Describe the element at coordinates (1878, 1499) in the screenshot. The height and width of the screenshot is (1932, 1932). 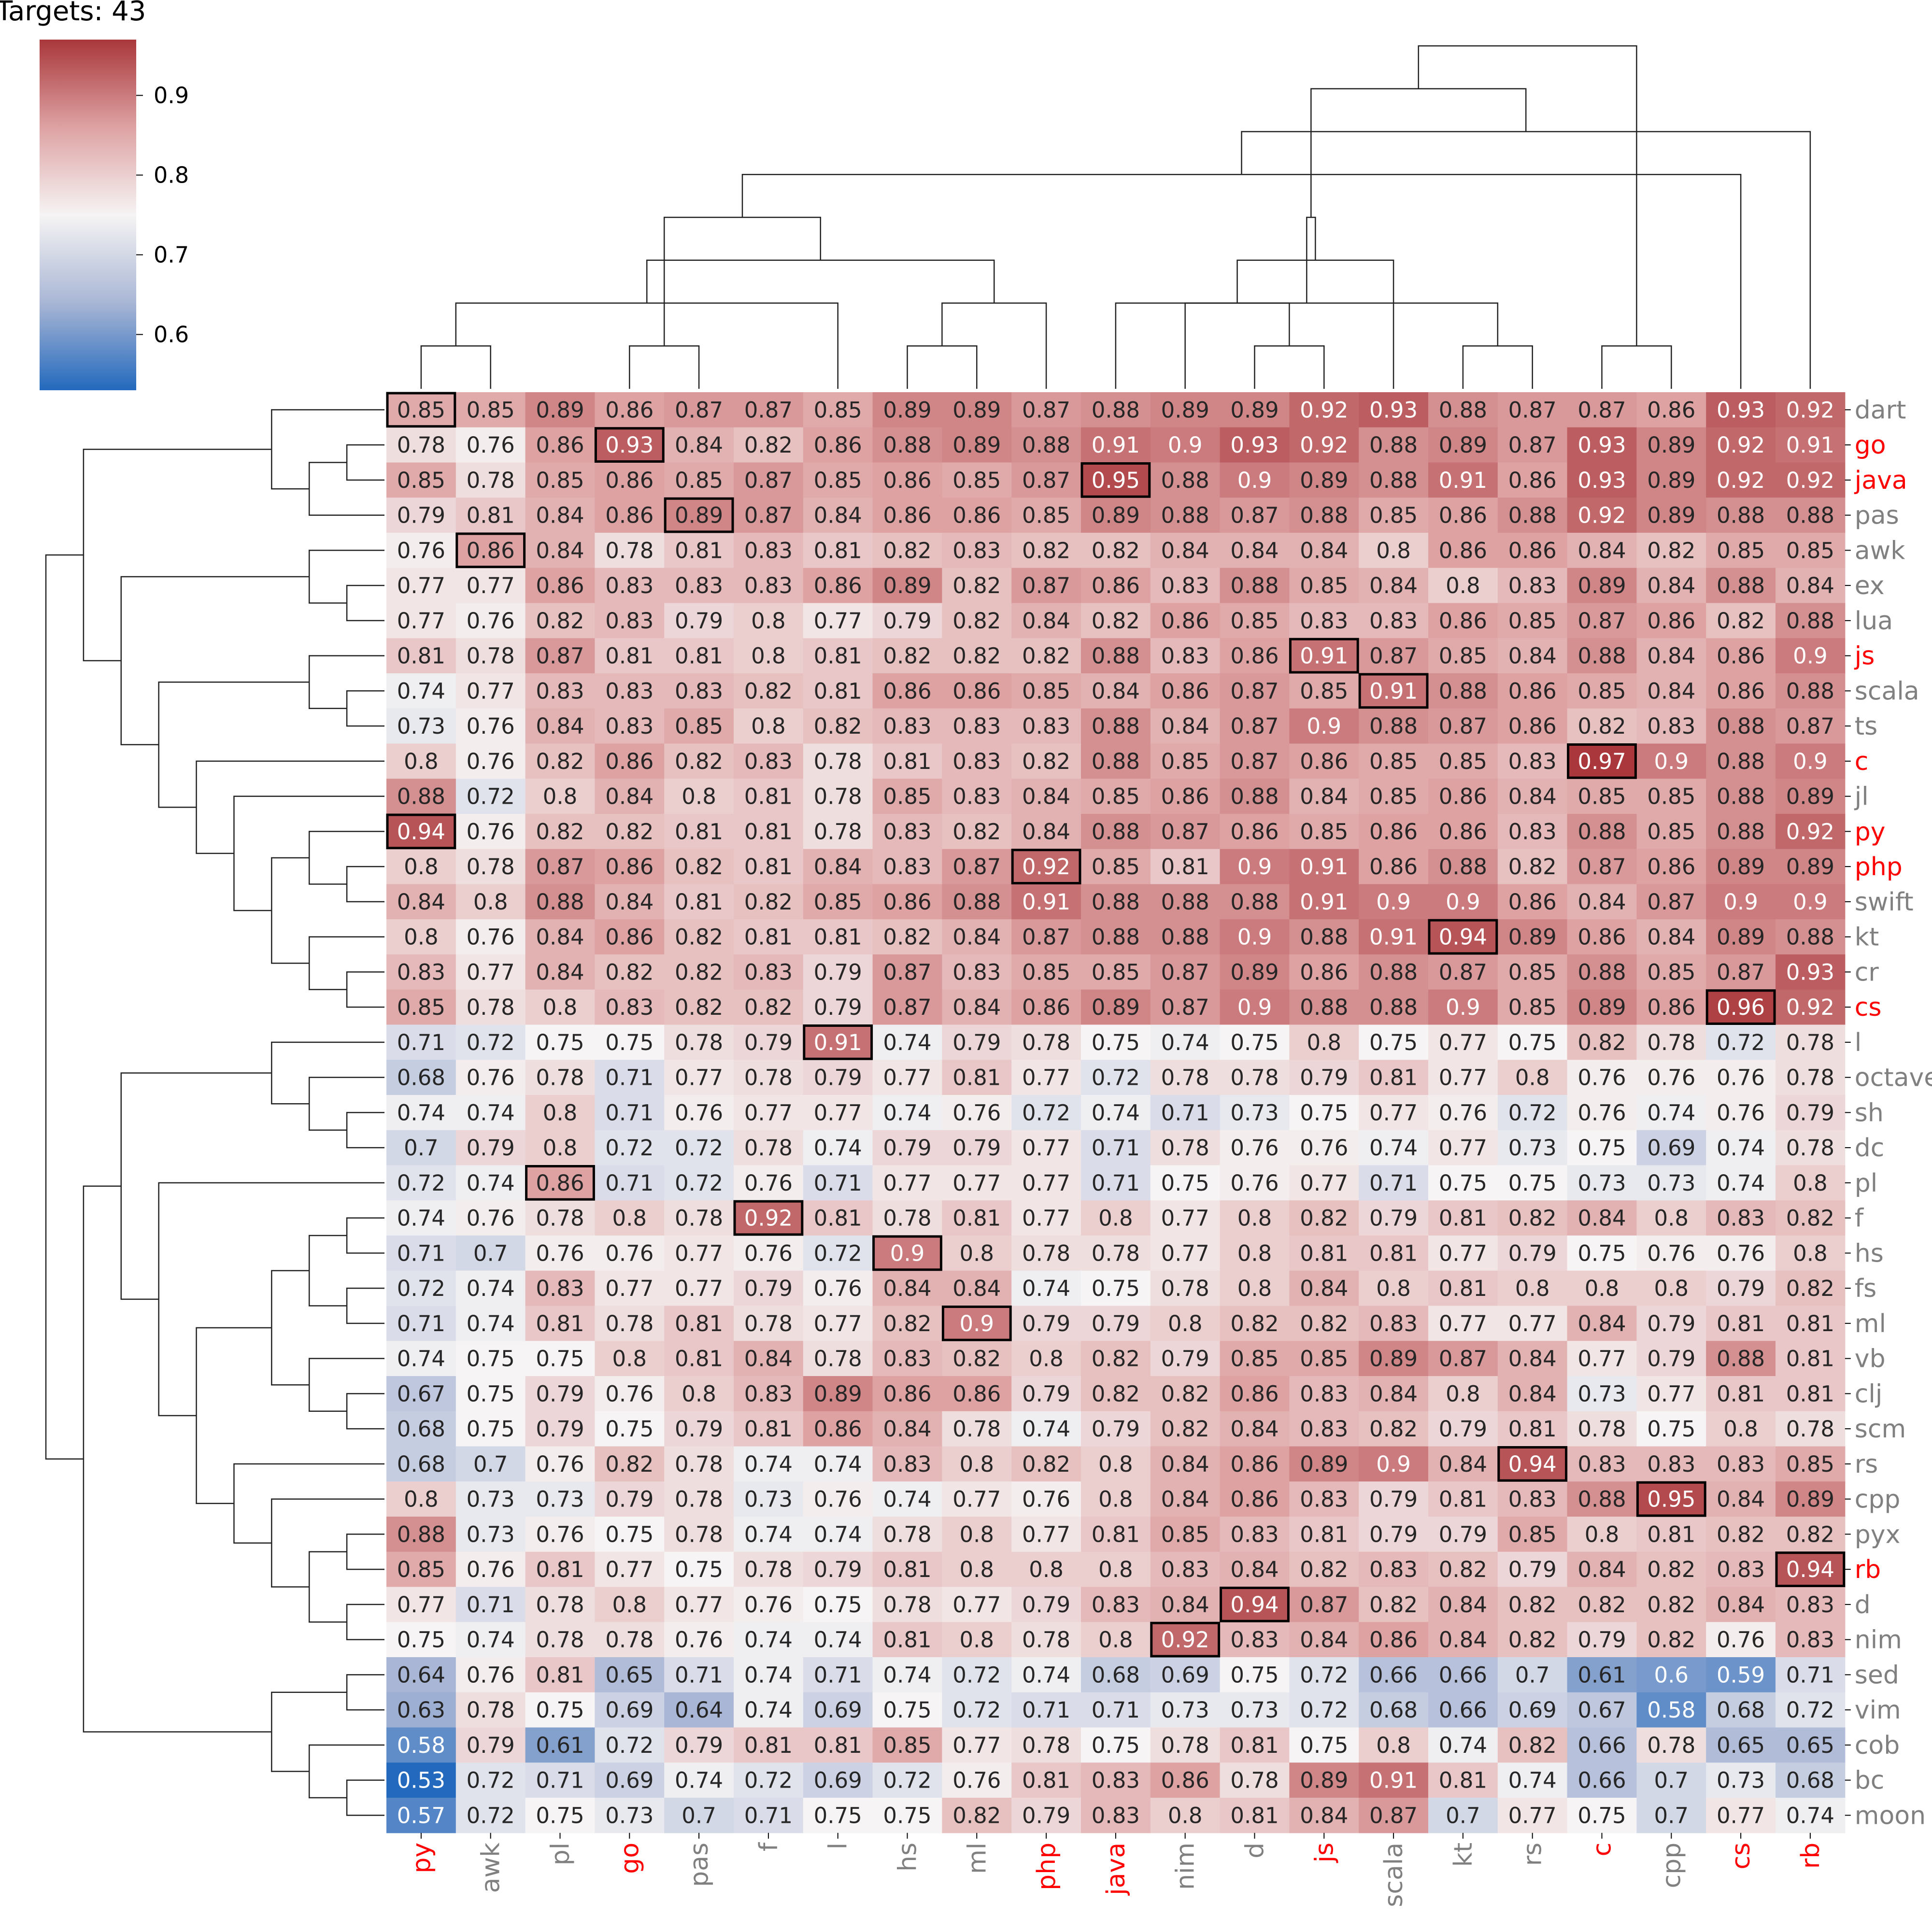
I see `row-label: cpp` at that location.